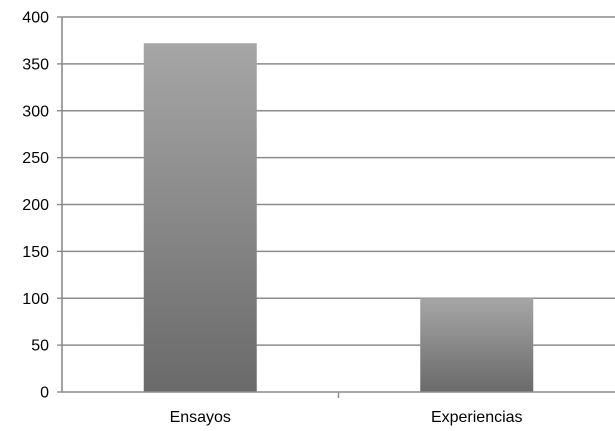  I want to click on y-tick-label: 250, so click(35, 158).